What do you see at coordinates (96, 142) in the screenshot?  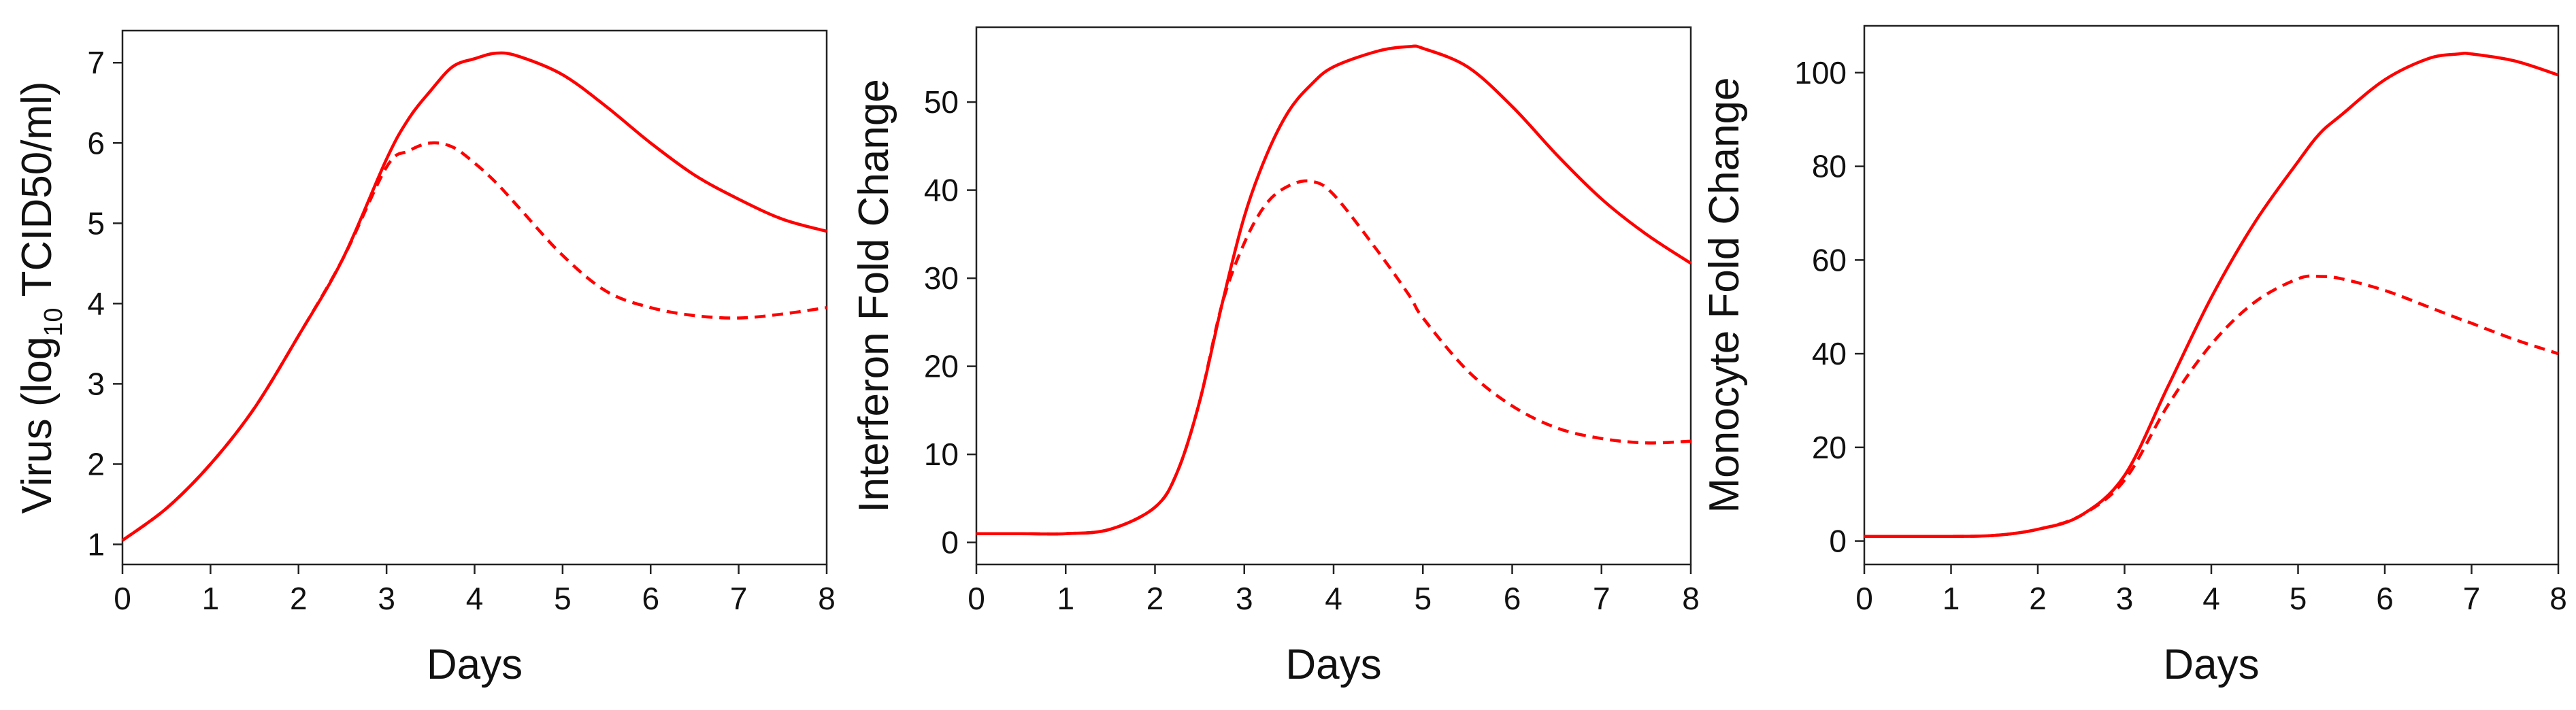 I see `y-tick-label: 6` at bounding box center [96, 142].